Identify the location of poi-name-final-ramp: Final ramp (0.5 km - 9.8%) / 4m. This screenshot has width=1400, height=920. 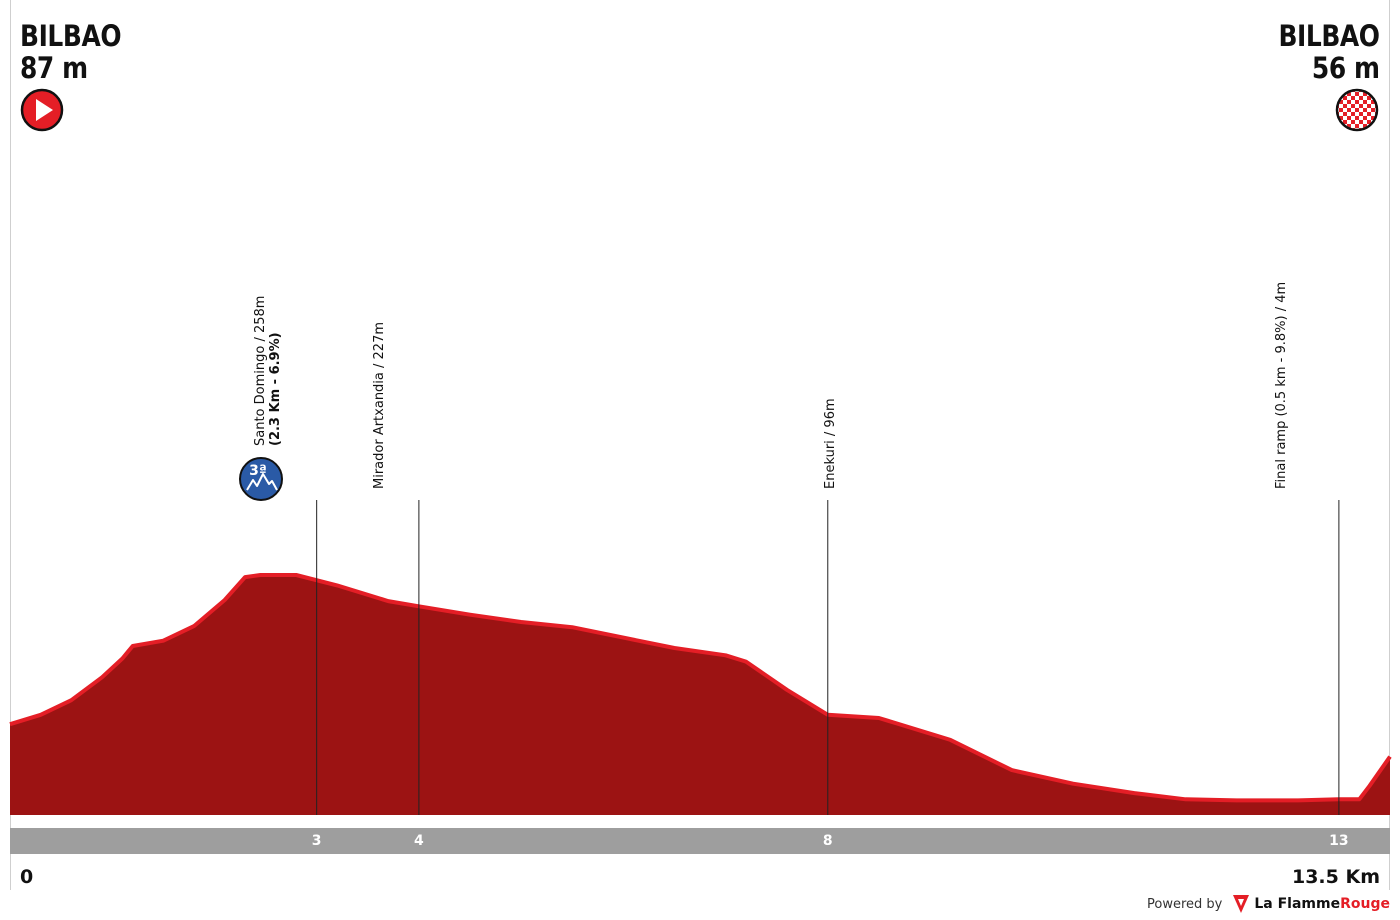
(1281, 385).